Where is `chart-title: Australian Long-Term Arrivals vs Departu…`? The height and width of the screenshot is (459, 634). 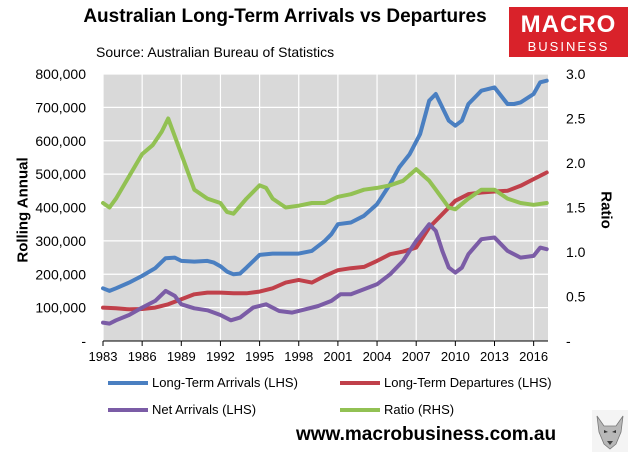
chart-title: Australian Long-Term Arrivals vs Departu… is located at coordinates (285, 16).